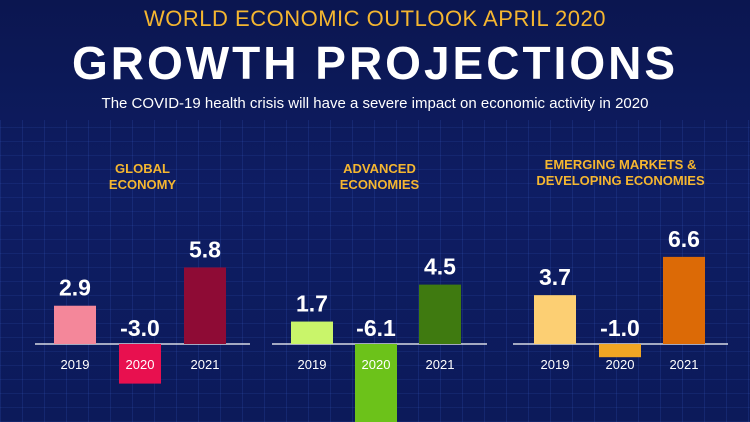 The width and height of the screenshot is (750, 422). What do you see at coordinates (75, 324) in the screenshot?
I see `chart-0-bar-2019` at bounding box center [75, 324].